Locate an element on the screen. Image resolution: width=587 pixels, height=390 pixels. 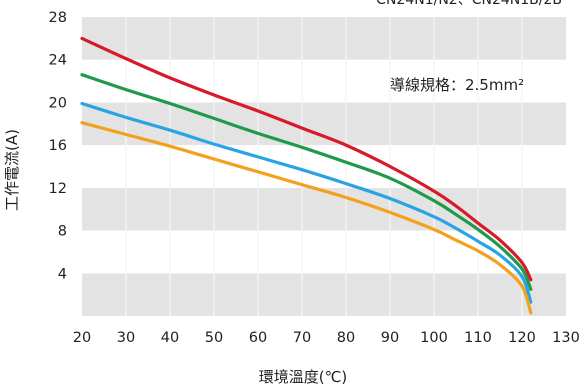
annotation-wire-spec: 導線規格：2.5mm² is located at coordinates (457, 85).